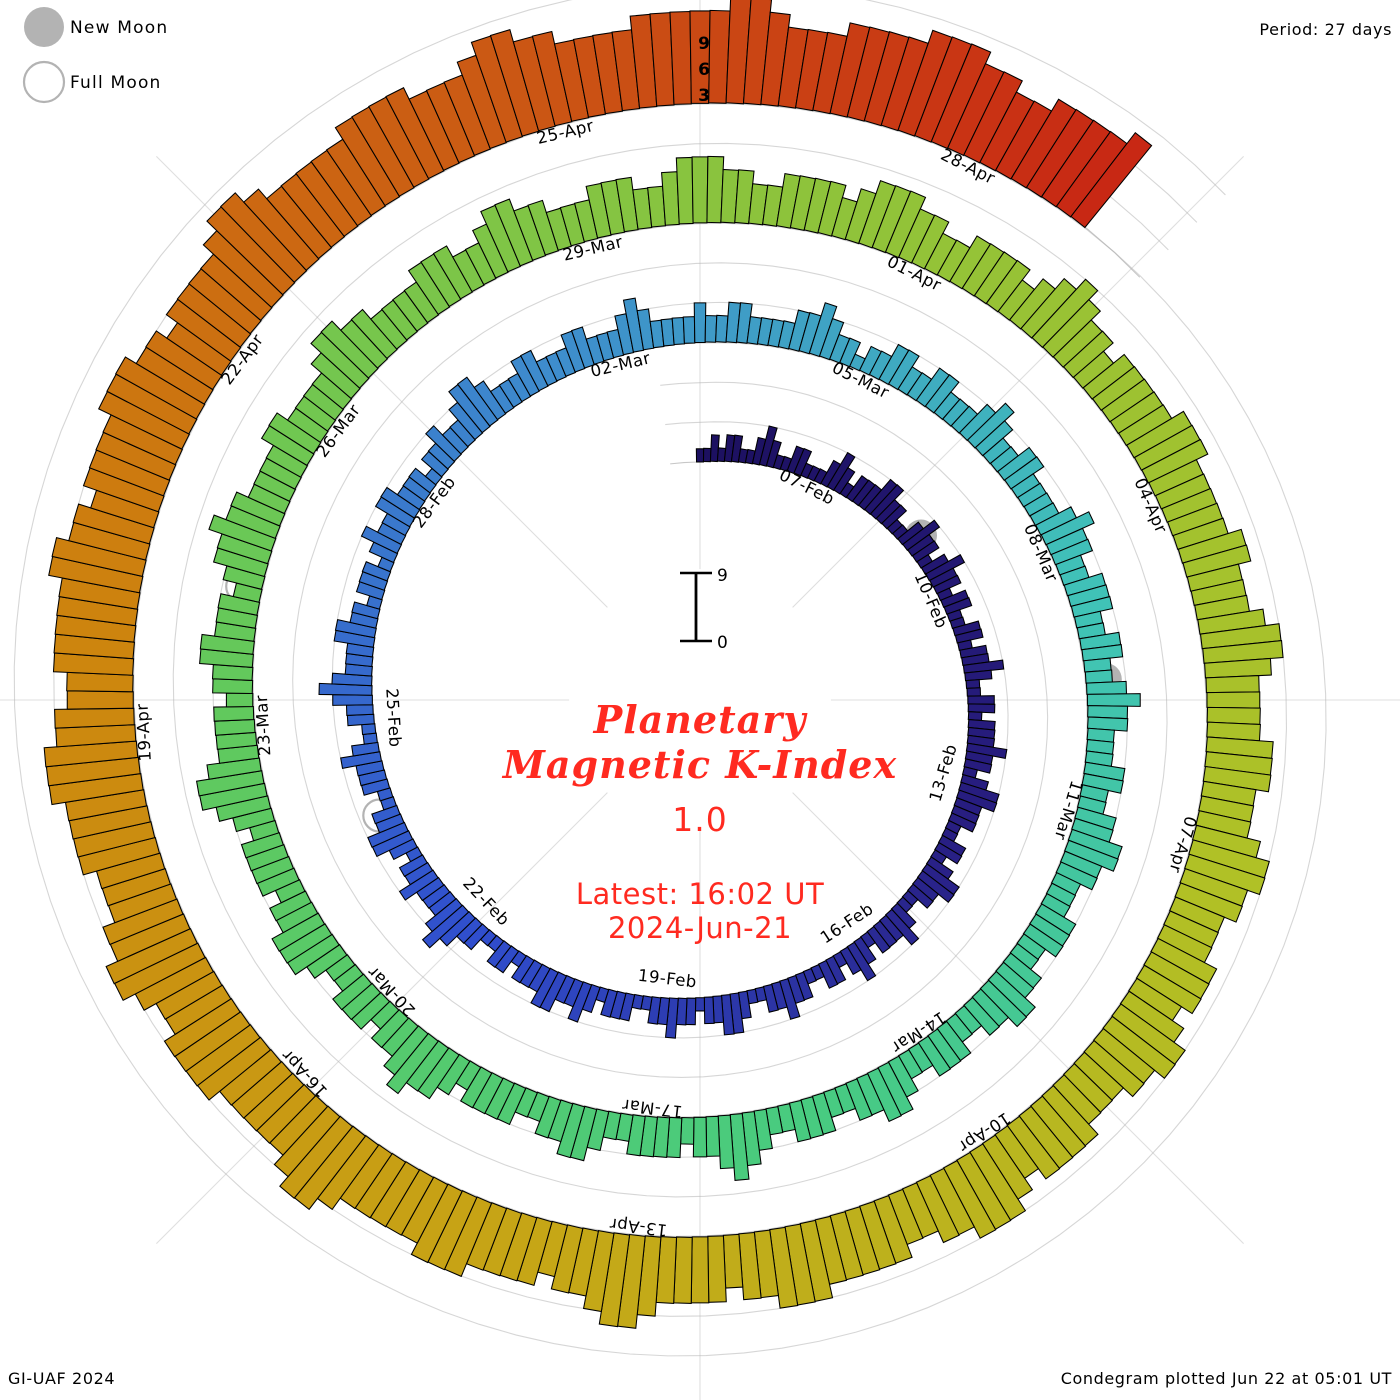 This screenshot has width=1400, height=1400. What do you see at coordinates (667, 979) in the screenshot?
I see `date-label: 19-Feb` at bounding box center [667, 979].